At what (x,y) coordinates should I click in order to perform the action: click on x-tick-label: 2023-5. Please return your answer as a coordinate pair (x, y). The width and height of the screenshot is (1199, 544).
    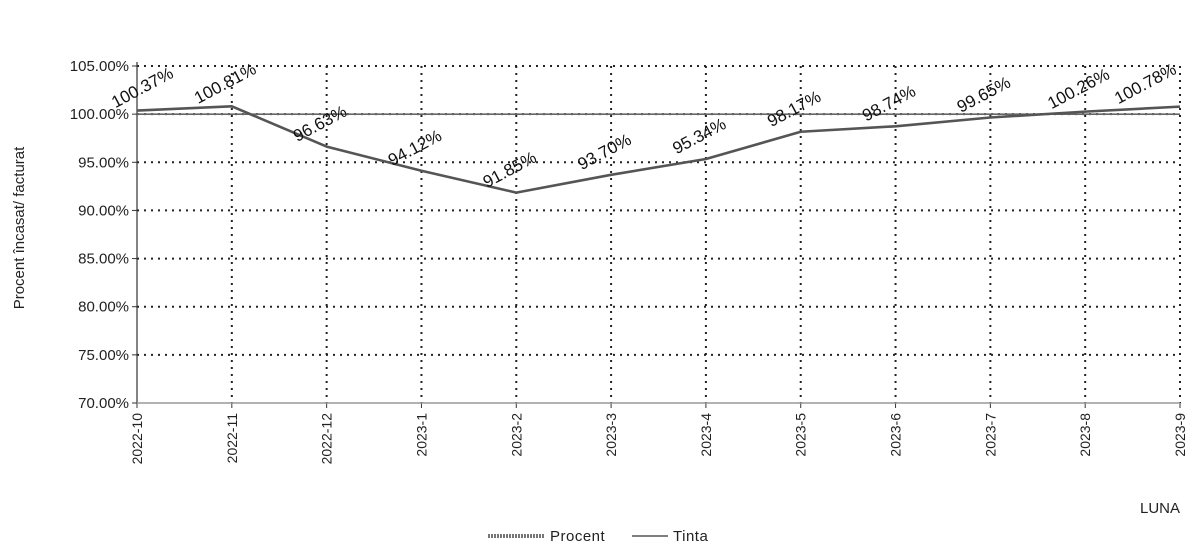
    Looking at the image, I should click on (801, 435).